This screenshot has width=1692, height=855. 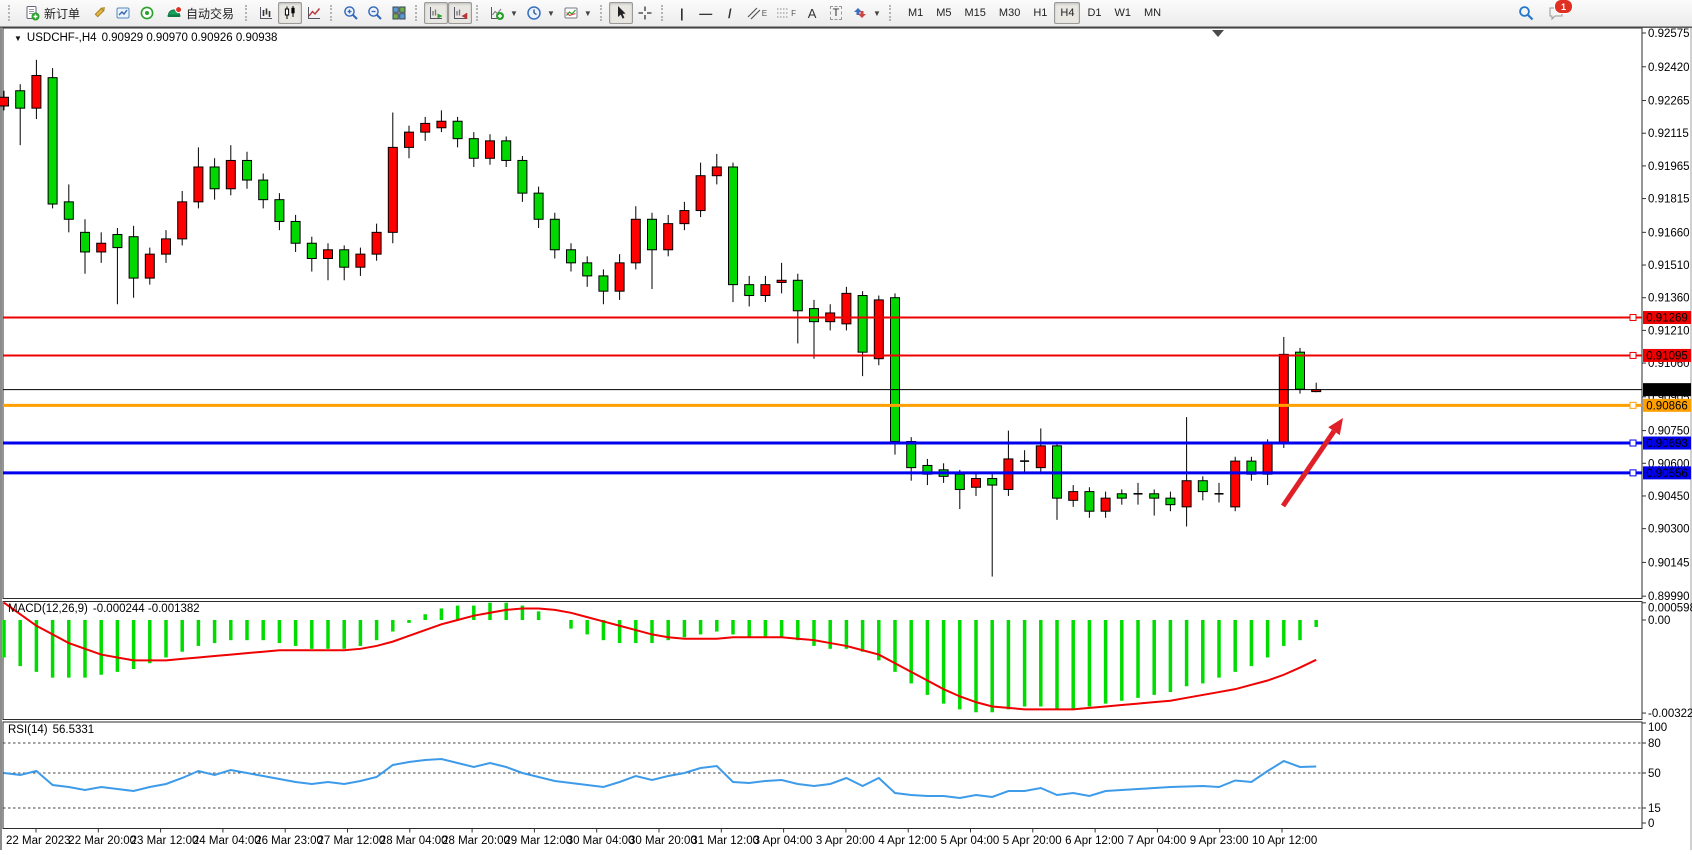 I want to click on arrows-tool: ▼, so click(x=866, y=13).